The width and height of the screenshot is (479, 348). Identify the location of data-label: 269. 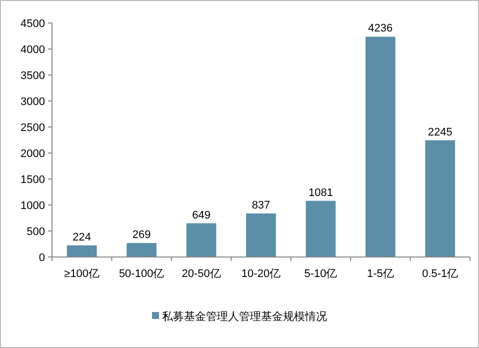
(141, 235).